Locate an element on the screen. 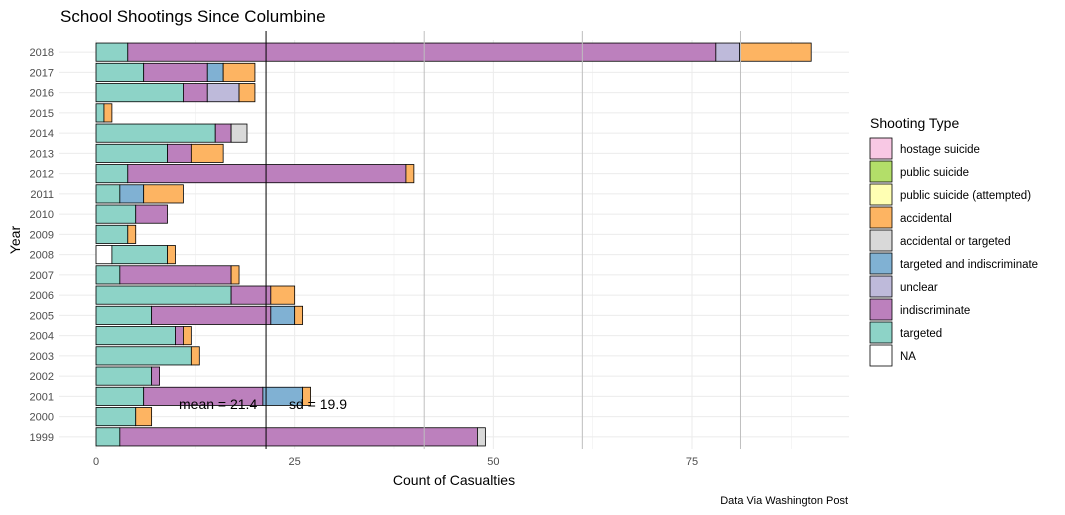 This screenshot has width=1065, height=515. legend-label: public suicide is located at coordinates (934, 173).